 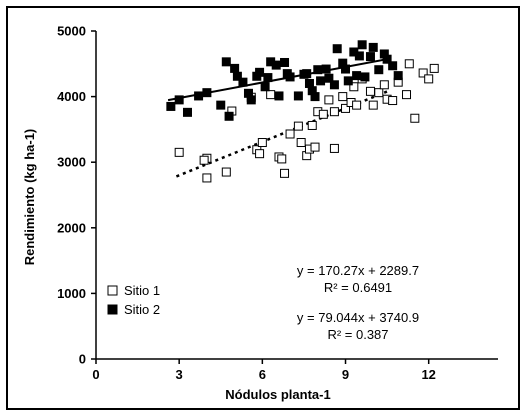 What do you see at coordinates (358, 270) in the screenshot?
I see `equation-sitio-1: y = 170.27x + 2289.7` at bounding box center [358, 270].